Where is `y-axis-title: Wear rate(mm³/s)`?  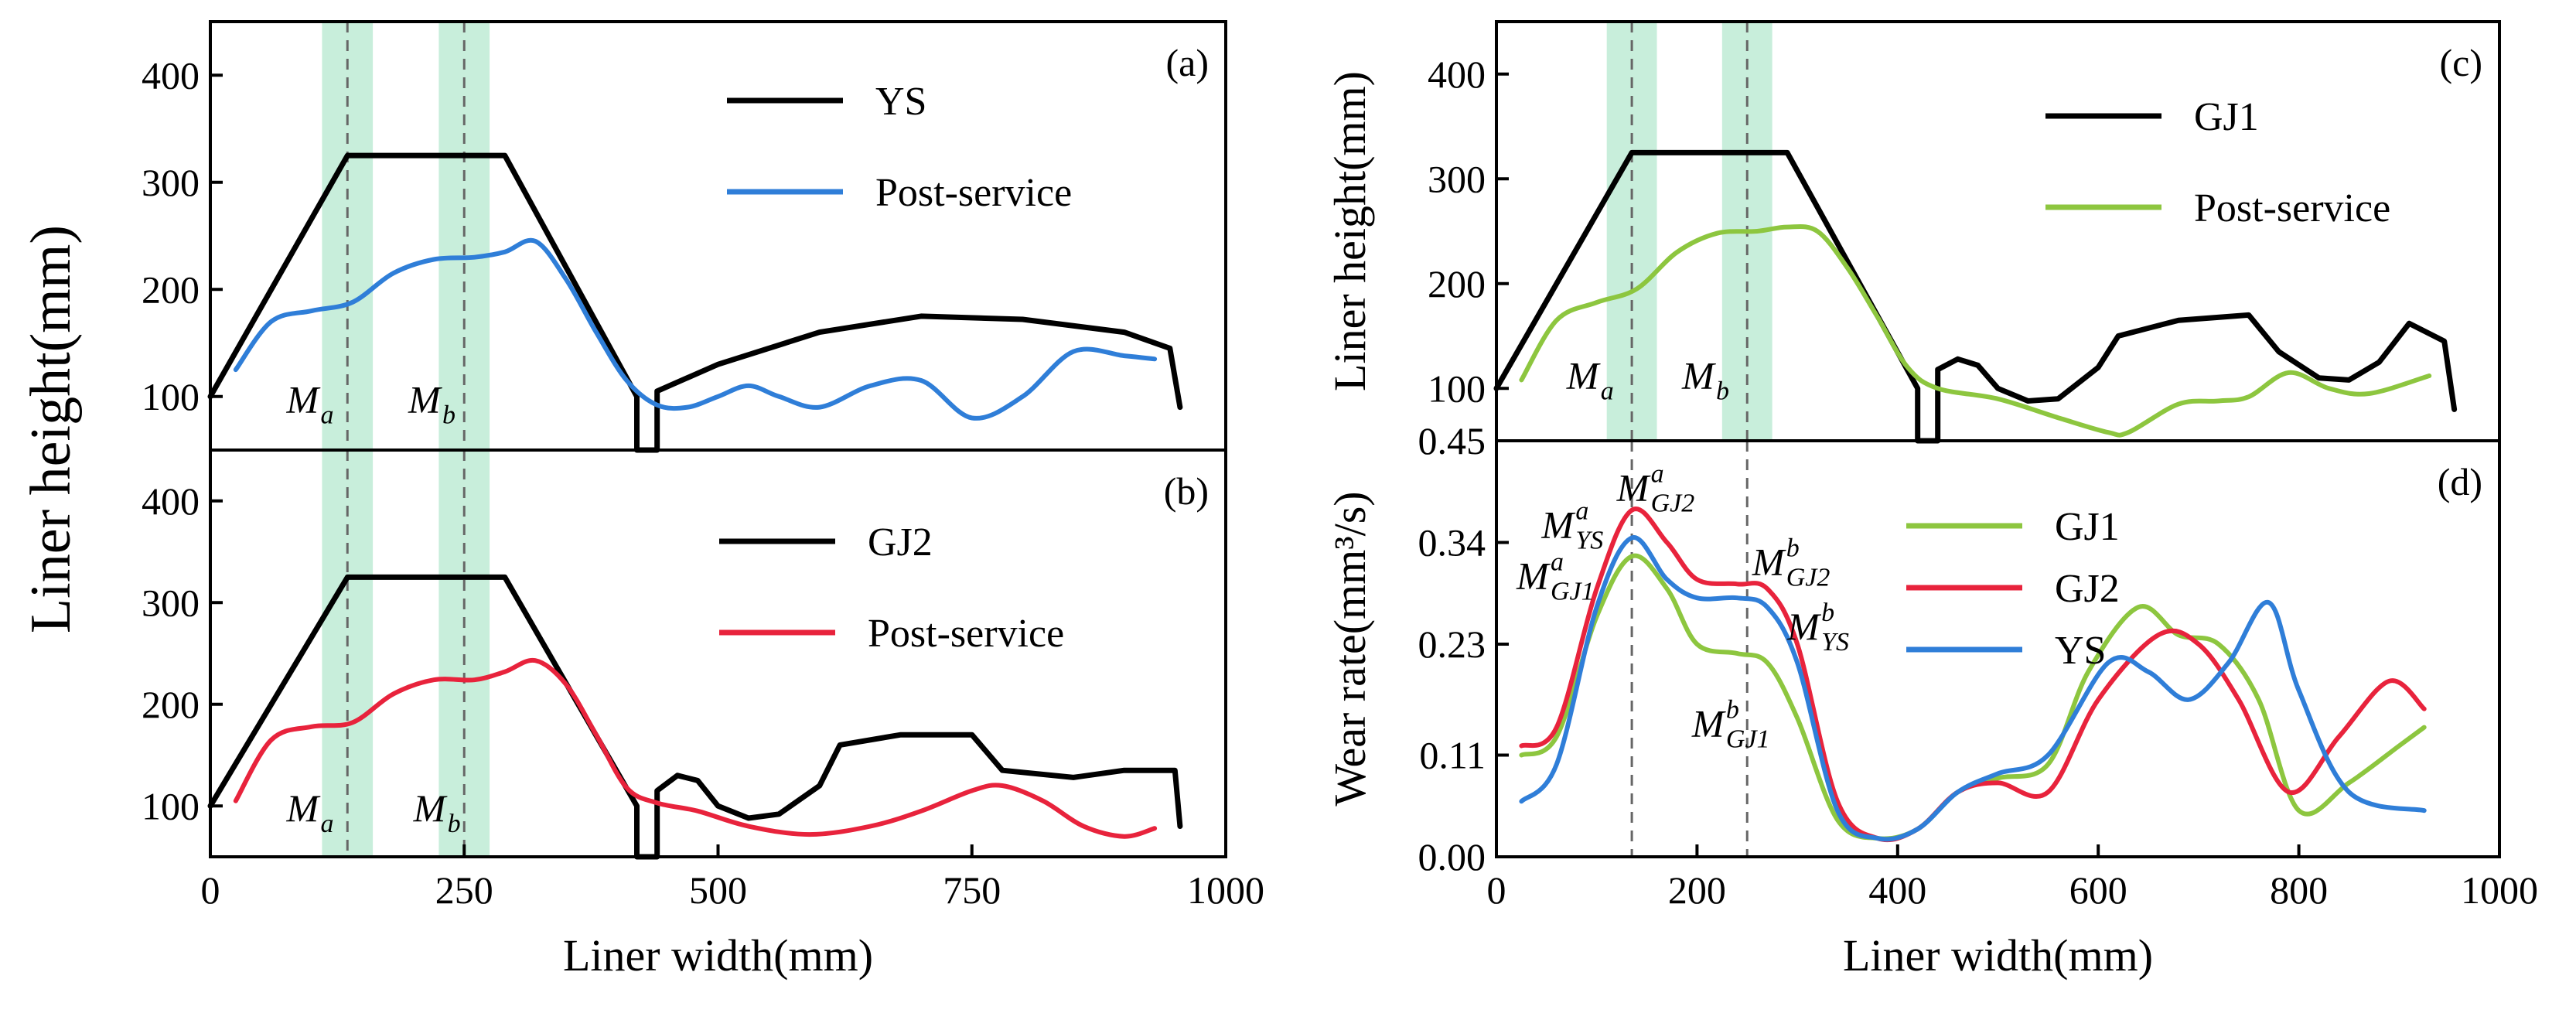
y-axis-title: Wear rate(mm³/s) is located at coordinates (1350, 648).